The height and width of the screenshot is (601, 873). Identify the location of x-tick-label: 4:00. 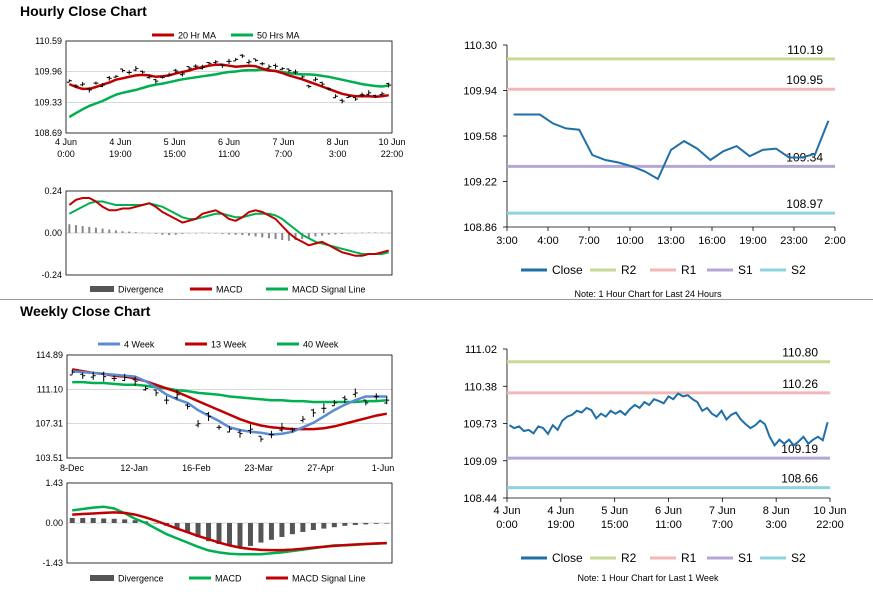
(547, 241).